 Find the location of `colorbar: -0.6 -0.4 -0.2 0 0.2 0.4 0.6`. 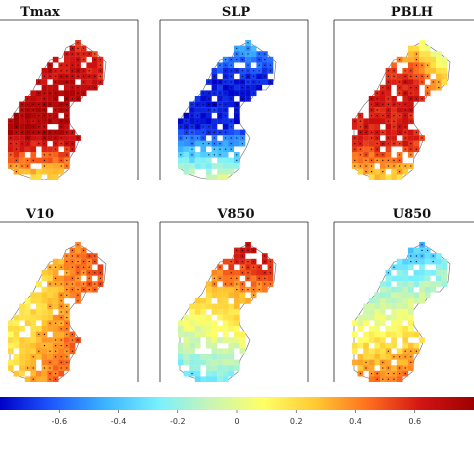

colorbar: -0.6 -0.4 -0.2 0 0.2 0.4 0.6 is located at coordinates (237, 411).